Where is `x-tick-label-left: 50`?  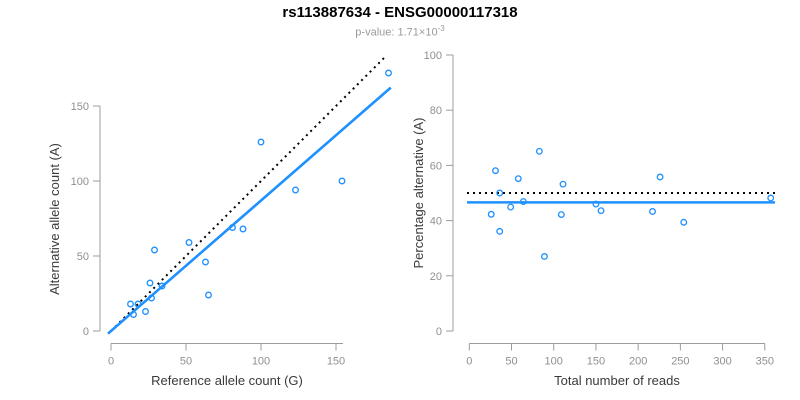
x-tick-label-left: 50 is located at coordinates (186, 362).